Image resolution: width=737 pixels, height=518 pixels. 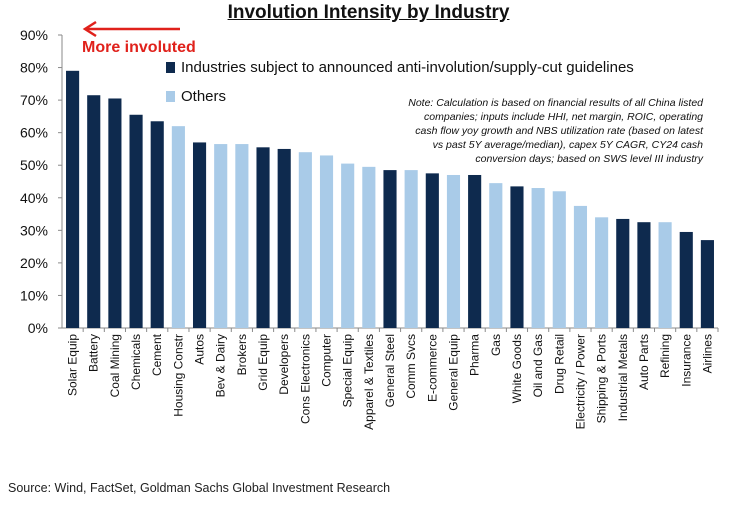 I want to click on x-tick-label: General Steel, so click(x=390, y=370).